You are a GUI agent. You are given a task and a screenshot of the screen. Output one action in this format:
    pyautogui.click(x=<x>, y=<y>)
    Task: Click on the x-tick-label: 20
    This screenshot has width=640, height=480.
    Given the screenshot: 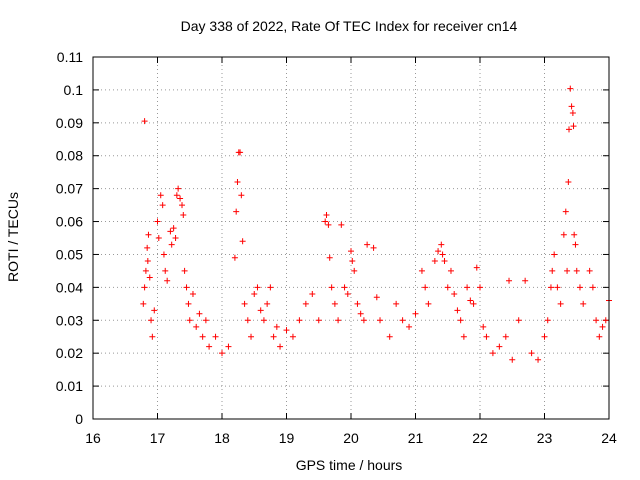 What is the action you would take?
    pyautogui.click(x=351, y=438)
    